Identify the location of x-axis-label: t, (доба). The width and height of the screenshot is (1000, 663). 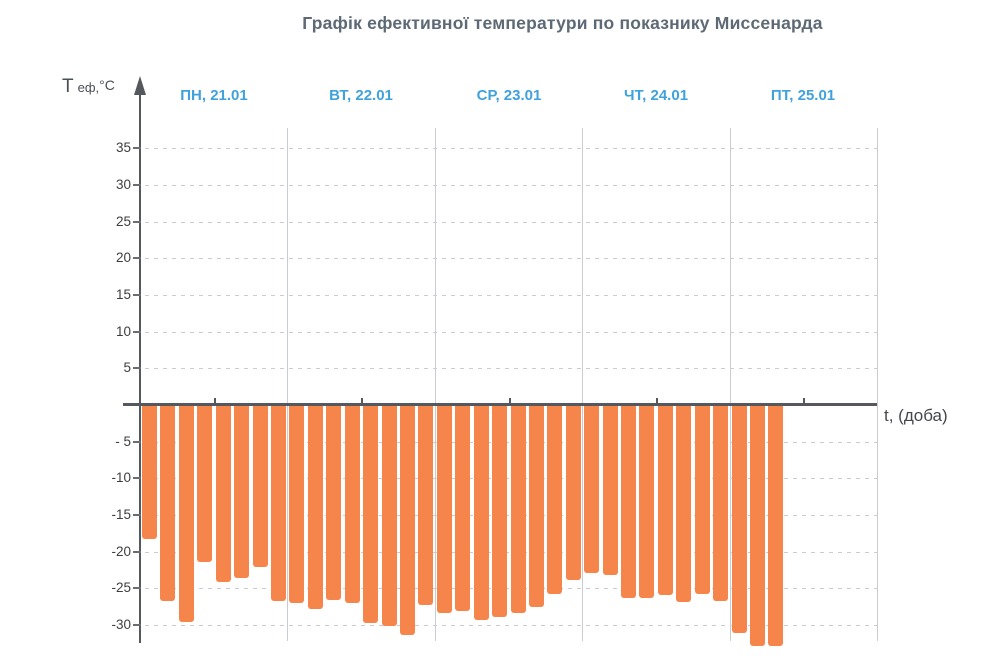
(916, 415).